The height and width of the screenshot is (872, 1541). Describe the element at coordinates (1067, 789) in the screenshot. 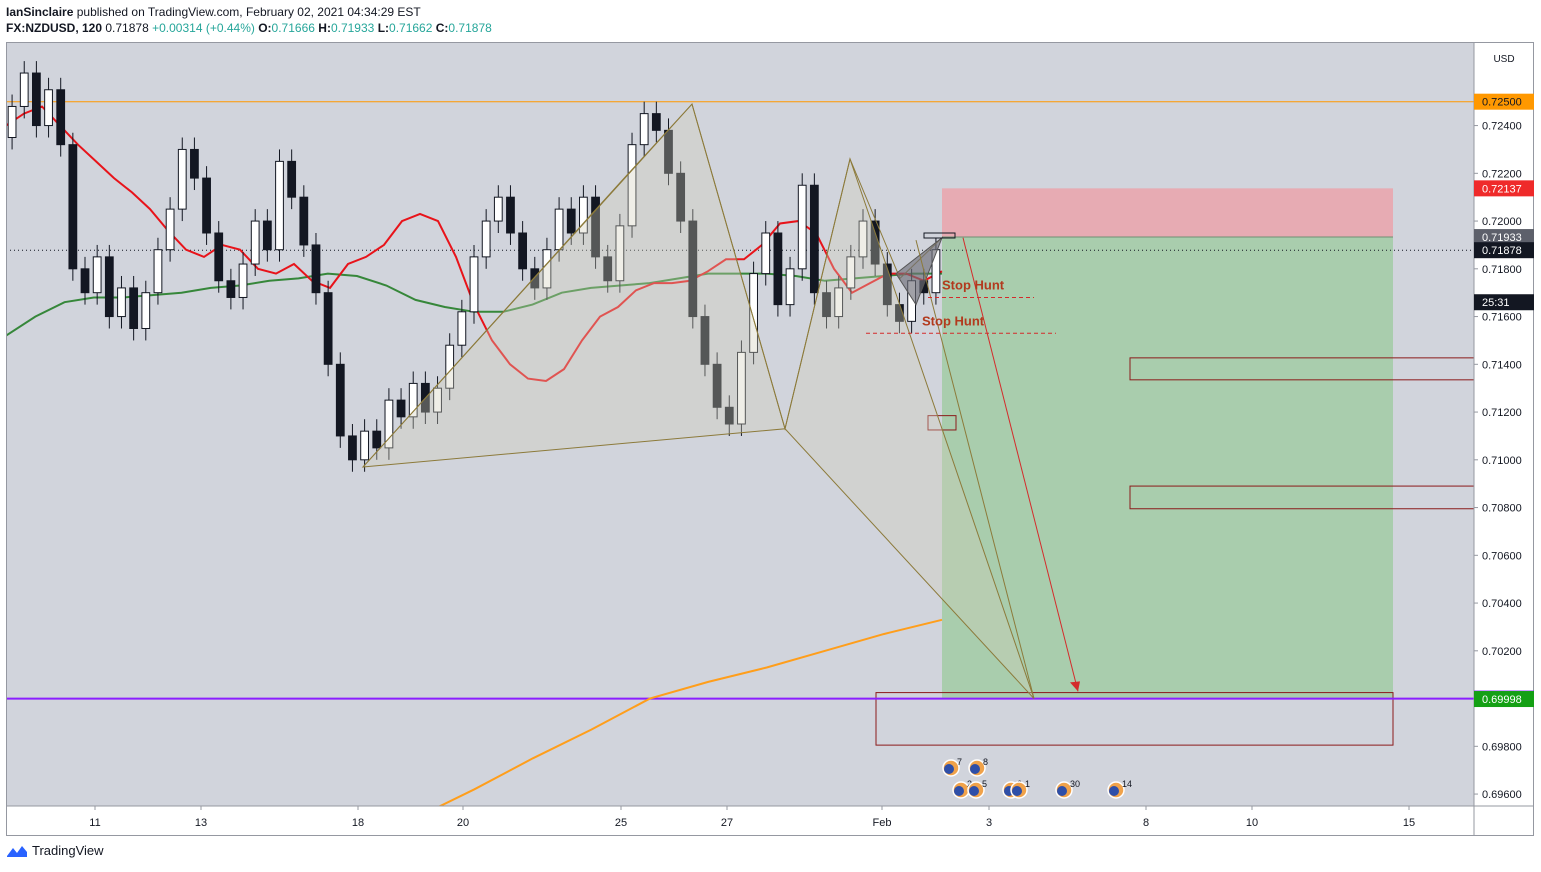

I see `event-marker: 30` at that location.